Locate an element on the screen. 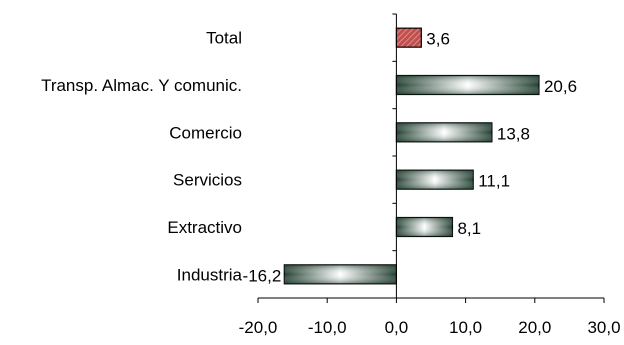 The image size is (624, 345). x-tick-label: 20,0 is located at coordinates (534, 327).